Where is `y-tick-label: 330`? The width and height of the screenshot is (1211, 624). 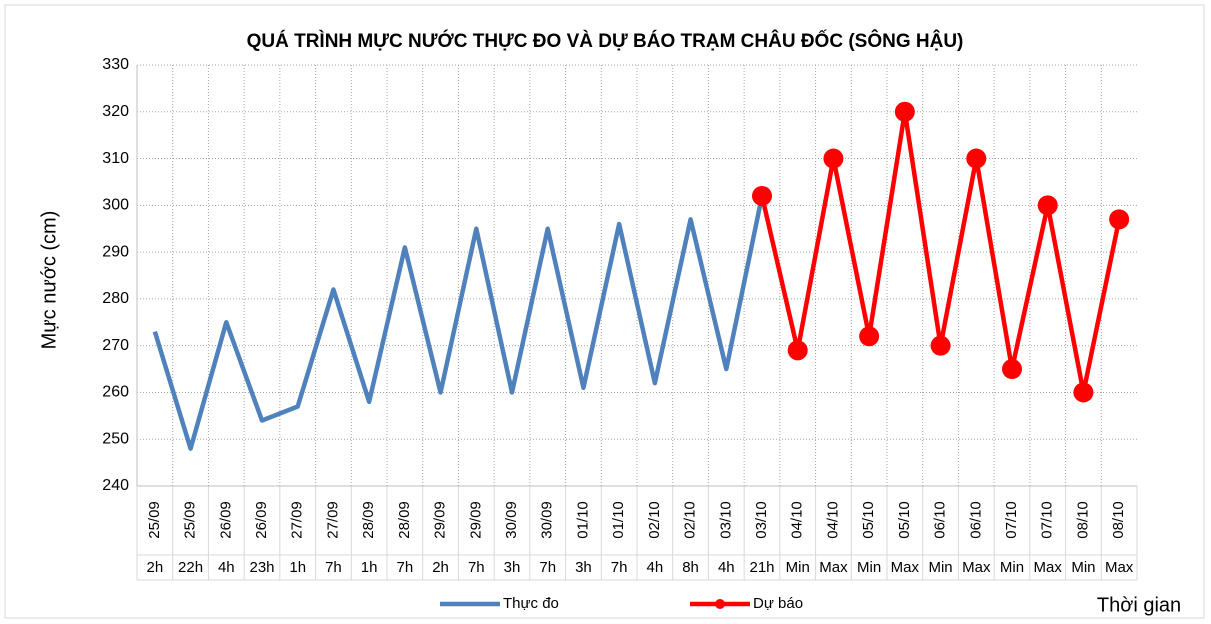 y-tick-label: 330 is located at coordinates (115, 64).